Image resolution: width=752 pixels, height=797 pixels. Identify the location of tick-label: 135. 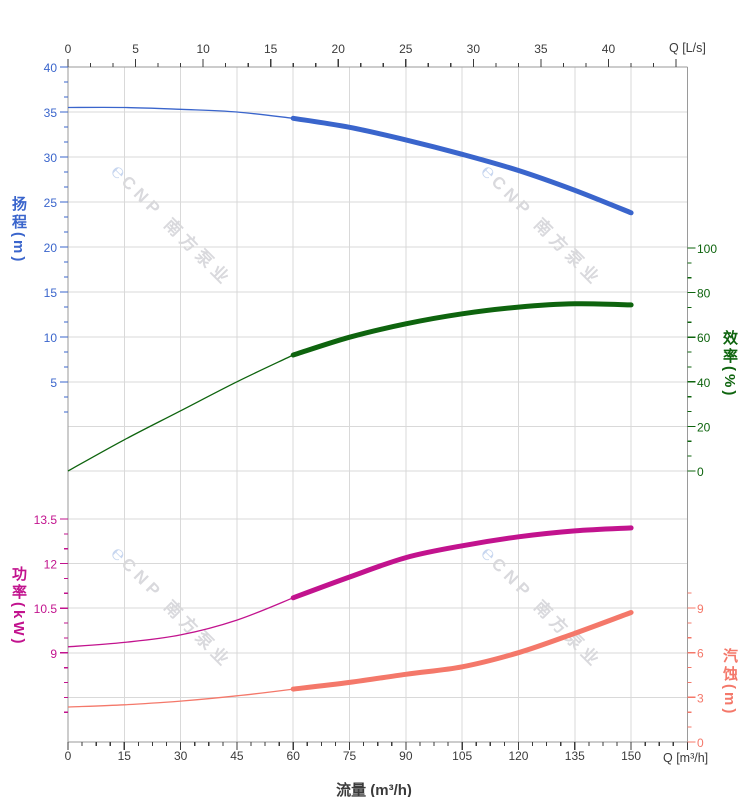
(575, 756).